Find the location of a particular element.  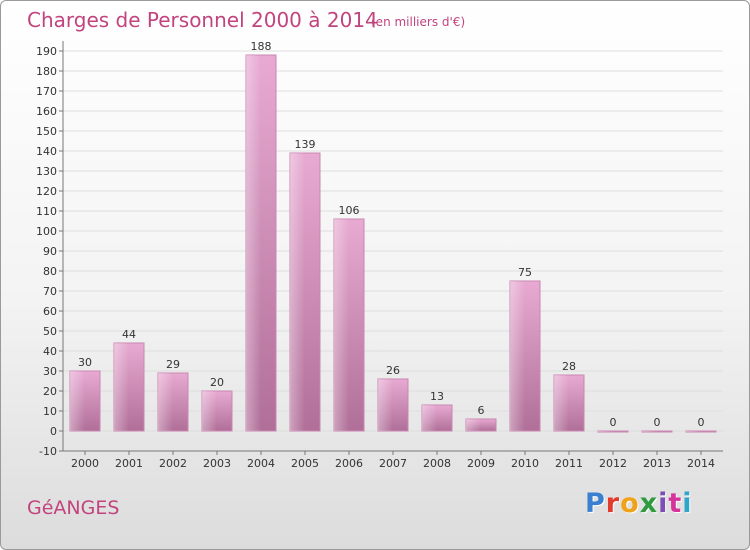

y-tick-label: 30 is located at coordinates (50, 371).